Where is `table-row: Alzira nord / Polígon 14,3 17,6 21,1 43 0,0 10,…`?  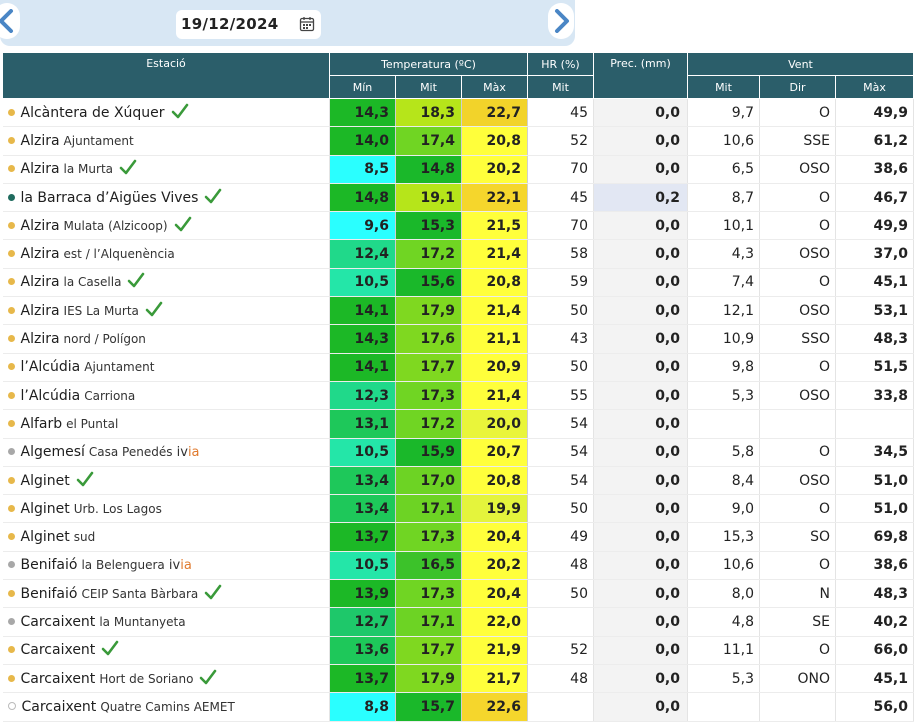 table-row: Alzira nord / Polígon 14,3 17,6 21,1 43 0,0 10,… is located at coordinates (458, 339).